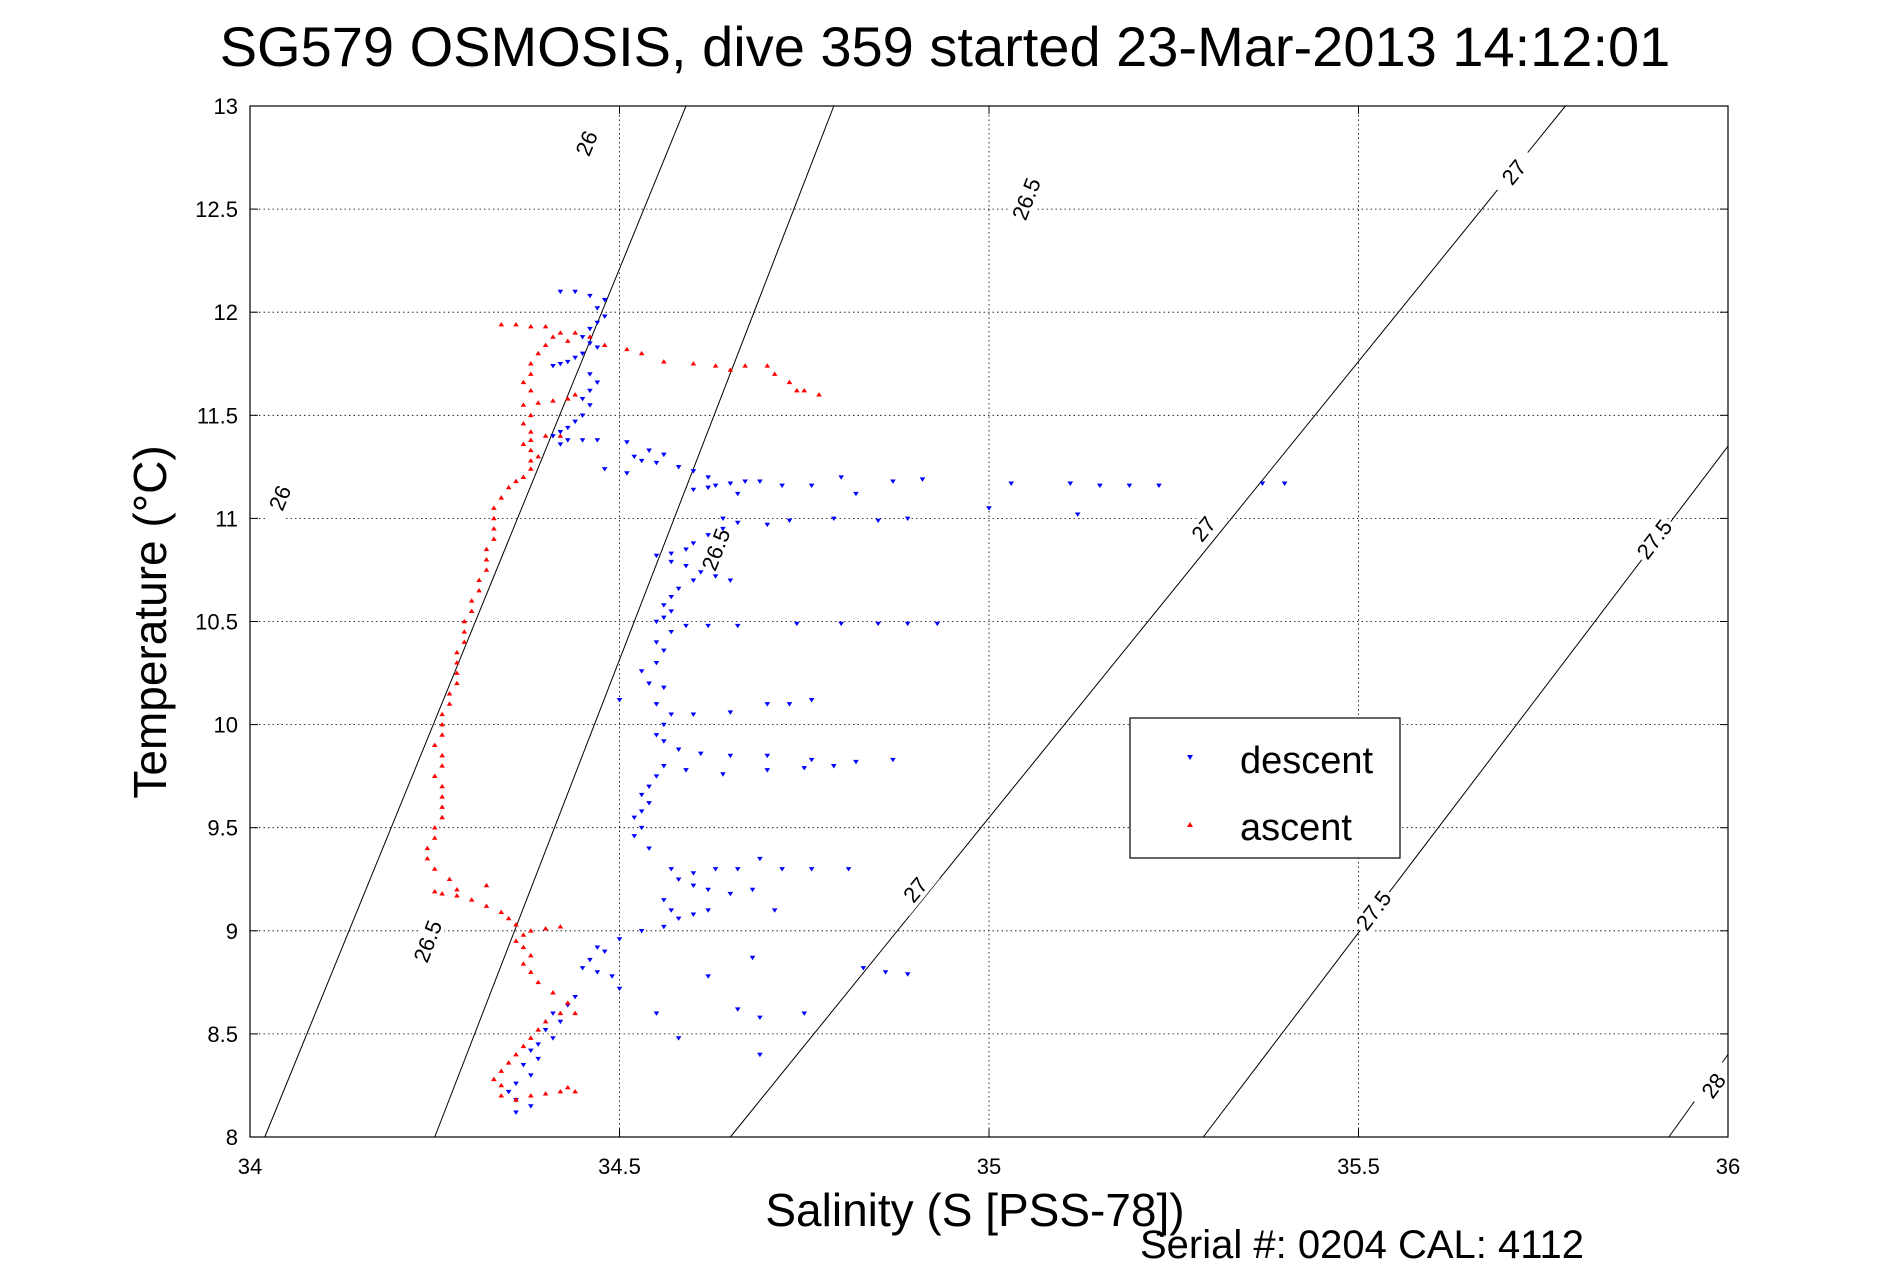 This screenshot has height=1262, width=1891. Describe the element at coordinates (232, 931) in the screenshot. I see `y-tick-label: 9` at that location.